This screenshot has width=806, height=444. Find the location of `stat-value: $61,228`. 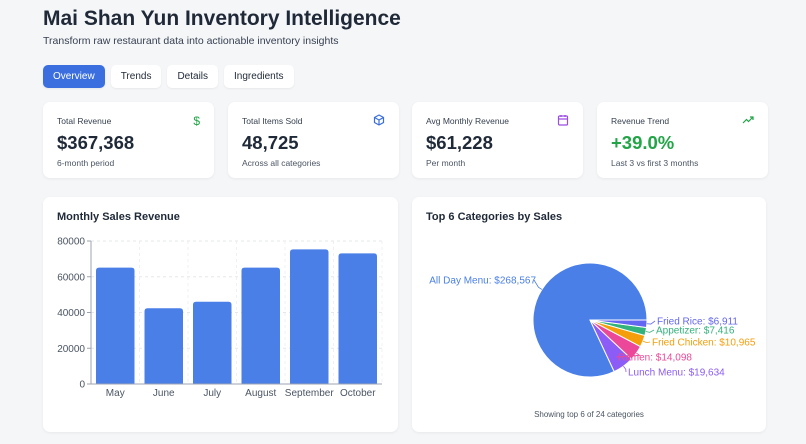

stat-value: $61,228 is located at coordinates (459, 142).